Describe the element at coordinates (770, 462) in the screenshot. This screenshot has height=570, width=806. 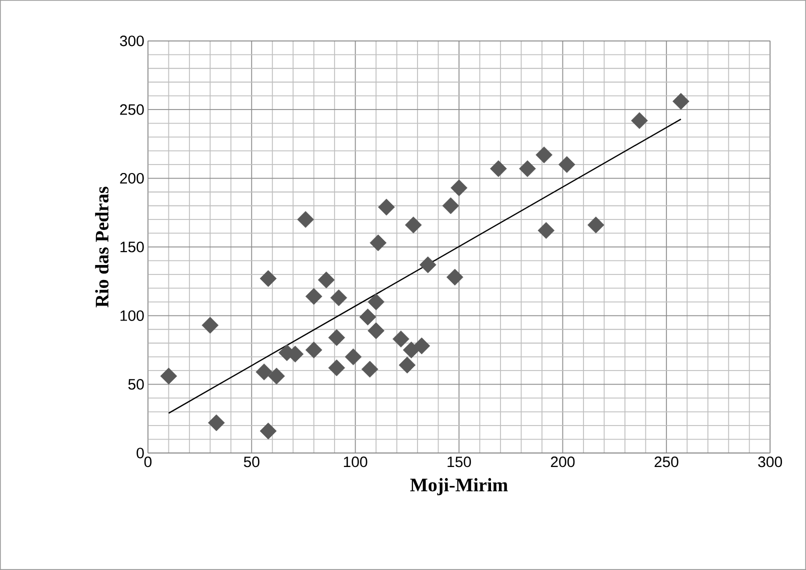
I see `x-tick-label: 300` at that location.